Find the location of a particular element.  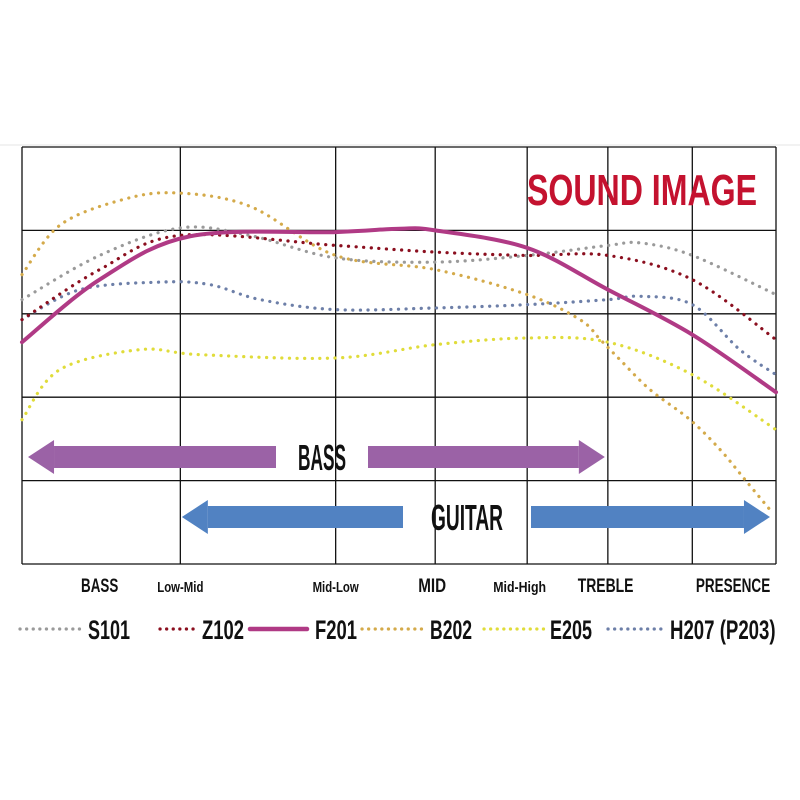

chart-title: SOUND IMAGE is located at coordinates (642, 190).